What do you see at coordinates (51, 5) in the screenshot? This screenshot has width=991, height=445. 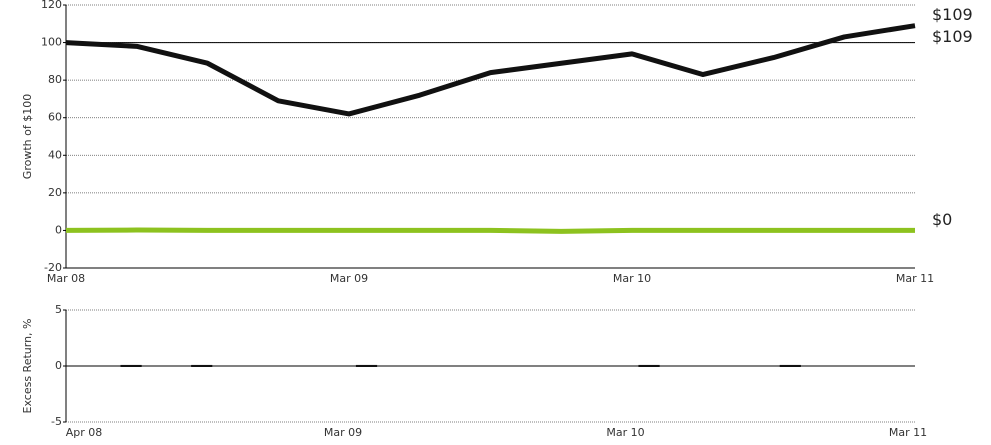 I see `y-tick-label: 120` at bounding box center [51, 5].